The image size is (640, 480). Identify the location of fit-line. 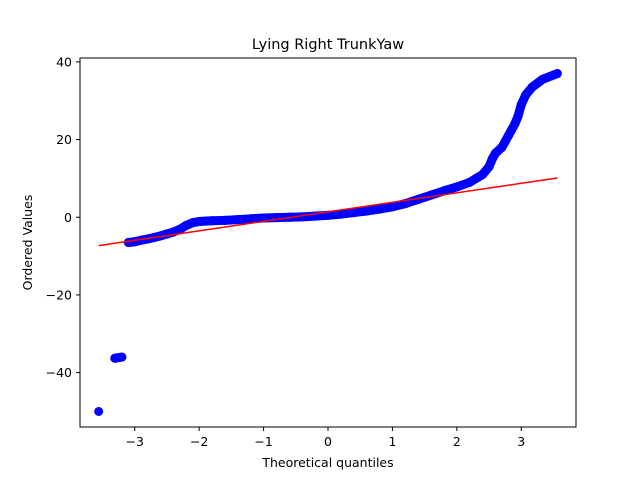
(328, 212).